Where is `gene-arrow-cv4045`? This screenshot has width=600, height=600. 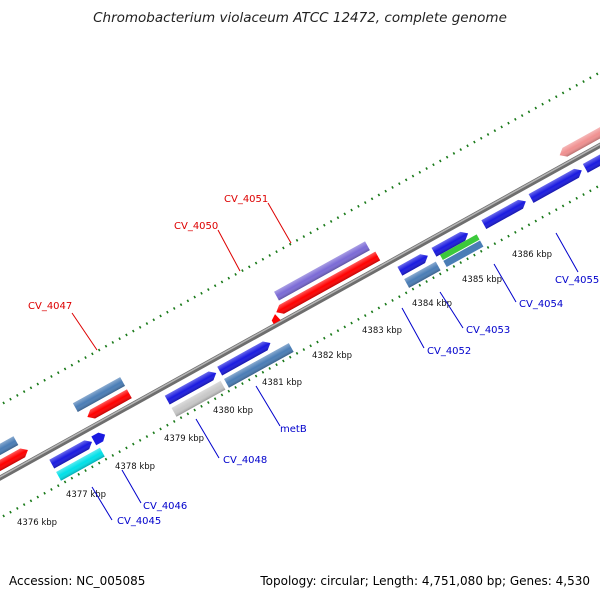
gene-arrow-cv4045 is located at coordinates (71, 454).